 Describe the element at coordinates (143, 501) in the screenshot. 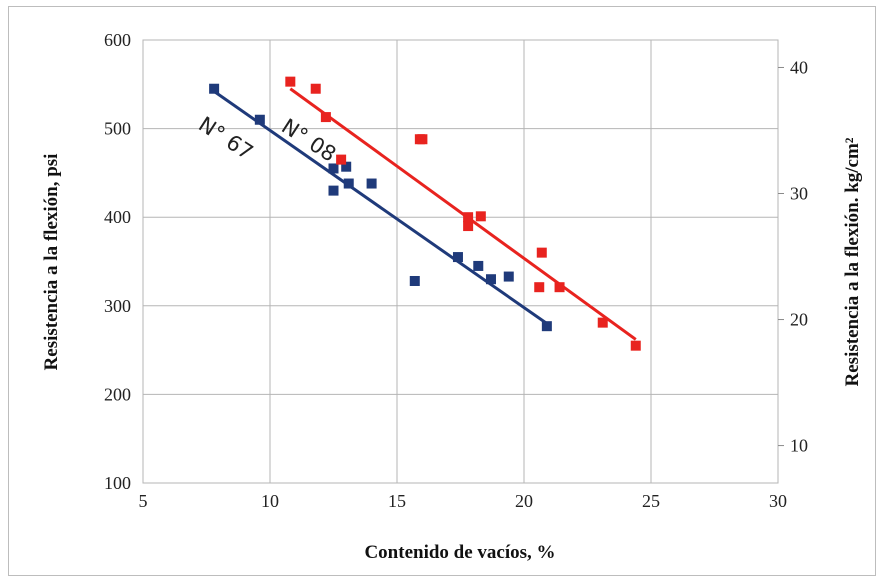

I see `x-tick-label: 5` at that location.